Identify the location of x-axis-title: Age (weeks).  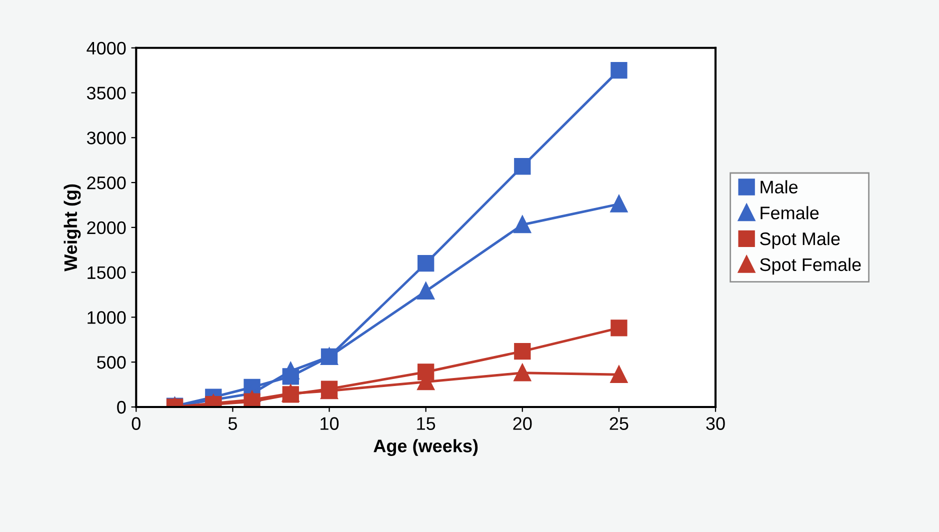
(426, 447).